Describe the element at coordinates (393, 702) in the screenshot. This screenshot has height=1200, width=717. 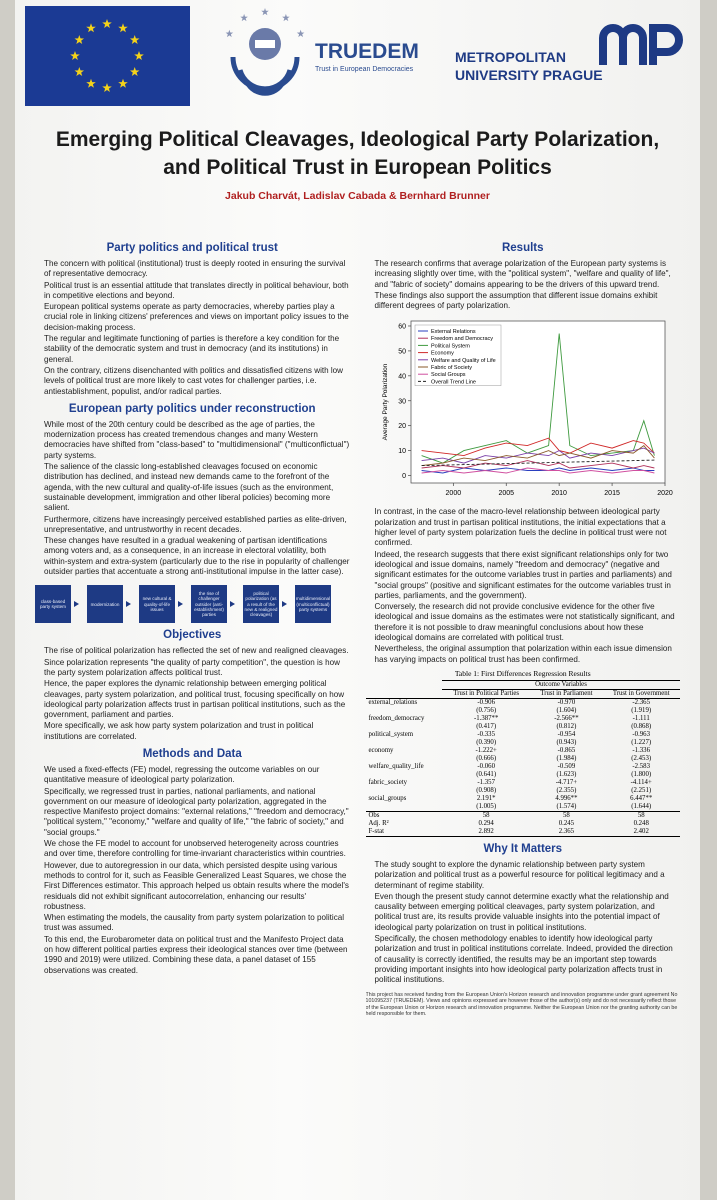
I see `row-label: external_relations` at that location.